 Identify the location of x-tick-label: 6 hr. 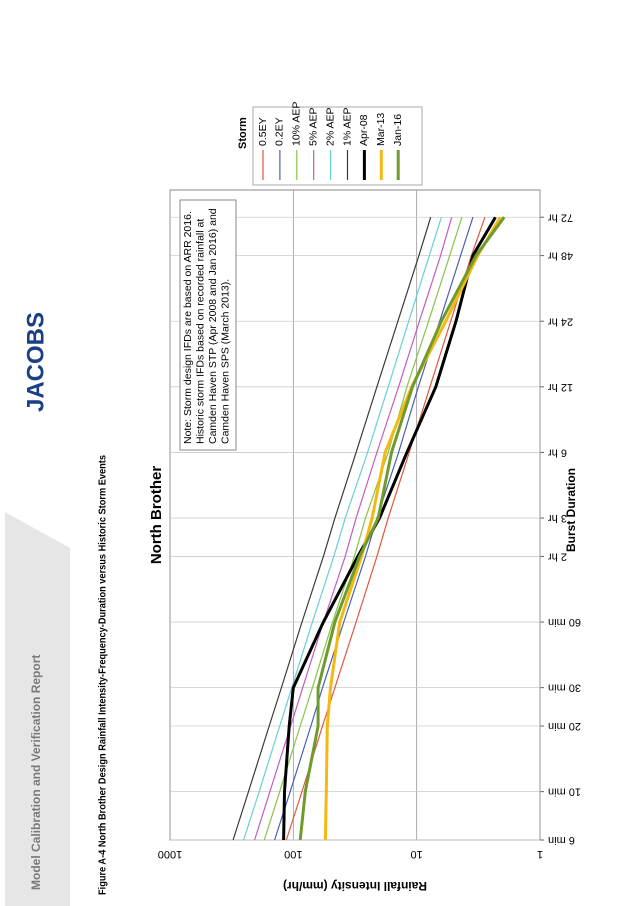
(557, 453).